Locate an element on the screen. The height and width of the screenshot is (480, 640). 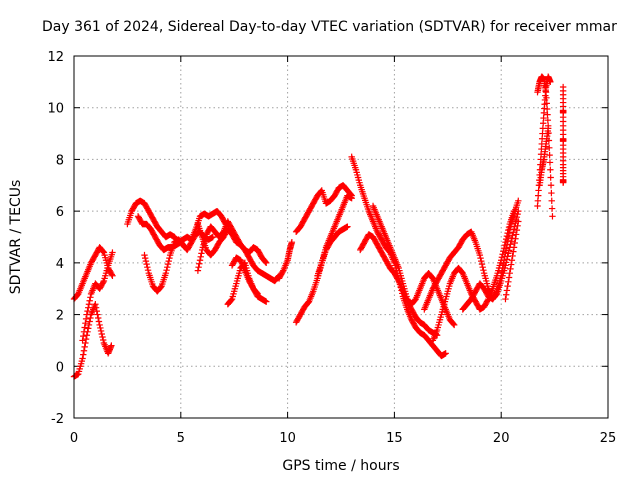
y-tick-label: -2 is located at coordinates (57, 419).